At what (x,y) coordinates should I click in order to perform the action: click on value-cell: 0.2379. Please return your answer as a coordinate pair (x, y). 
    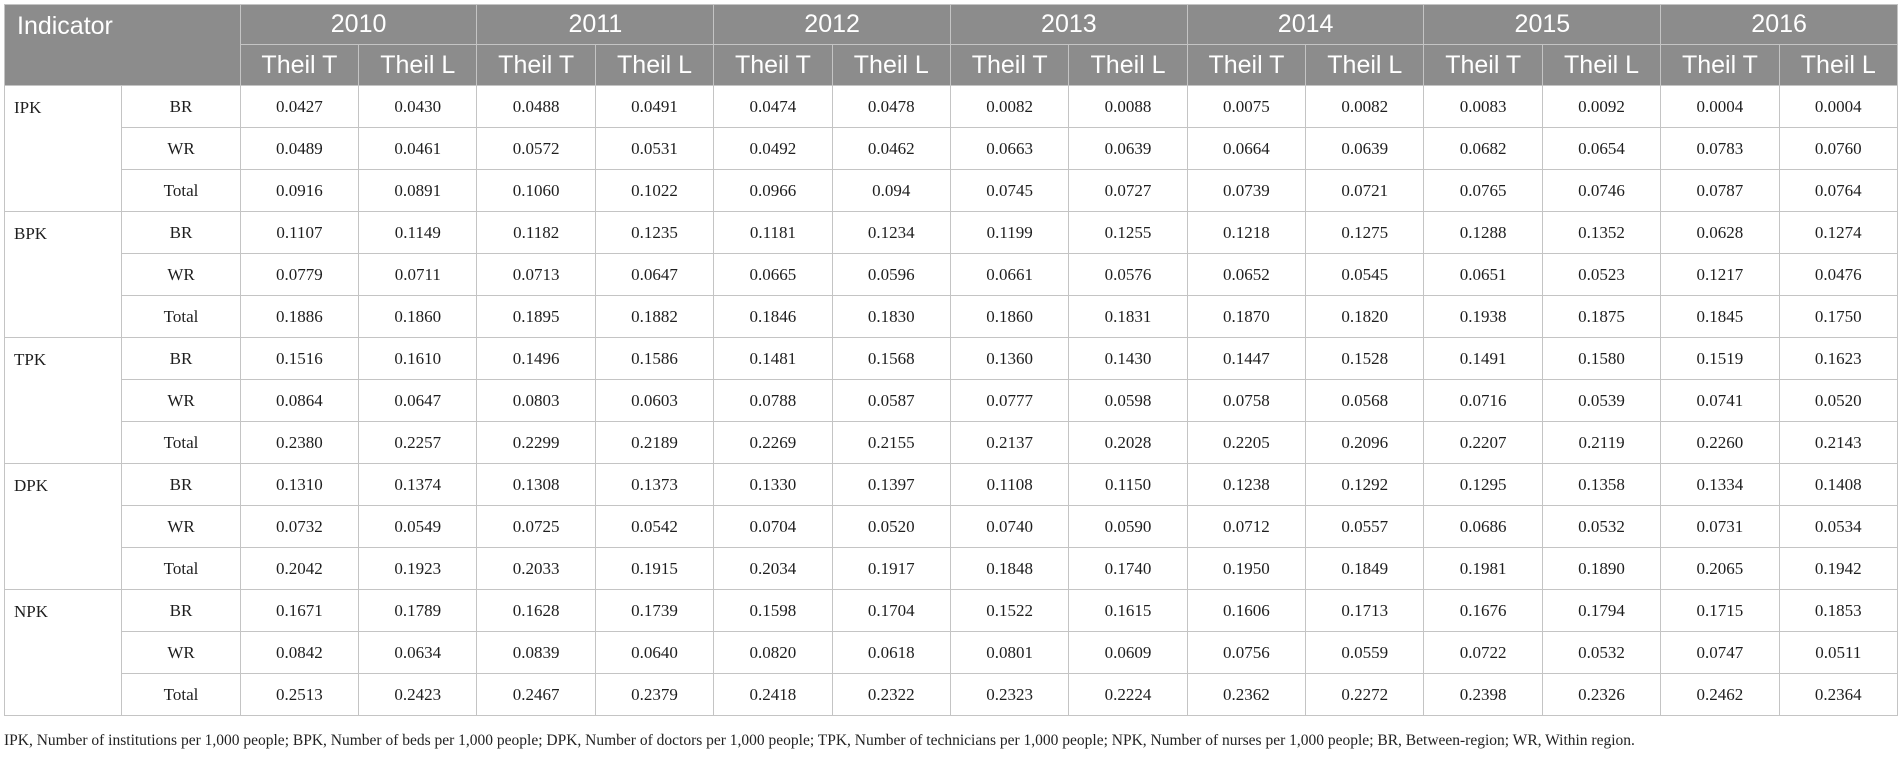
    Looking at the image, I should click on (654, 694).